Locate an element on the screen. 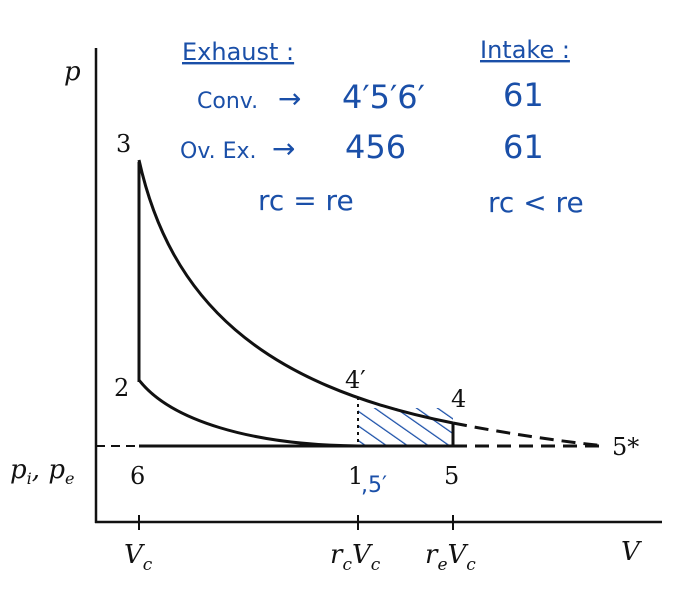  conv-arrow: → is located at coordinates (289, 98).